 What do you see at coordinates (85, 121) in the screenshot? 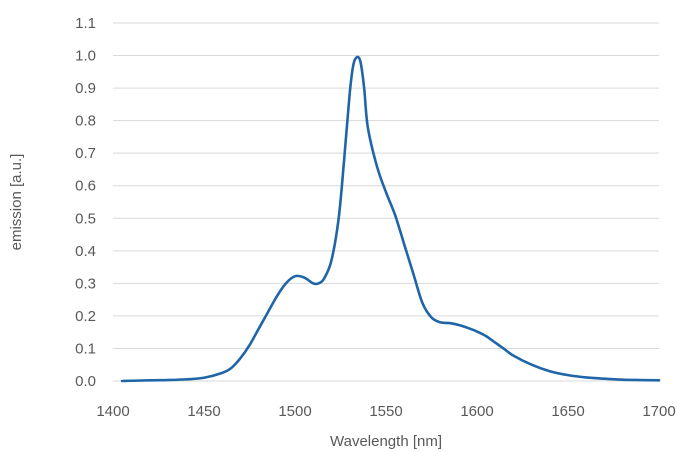
I see `y-tick-label-8: 0.8` at bounding box center [85, 121].